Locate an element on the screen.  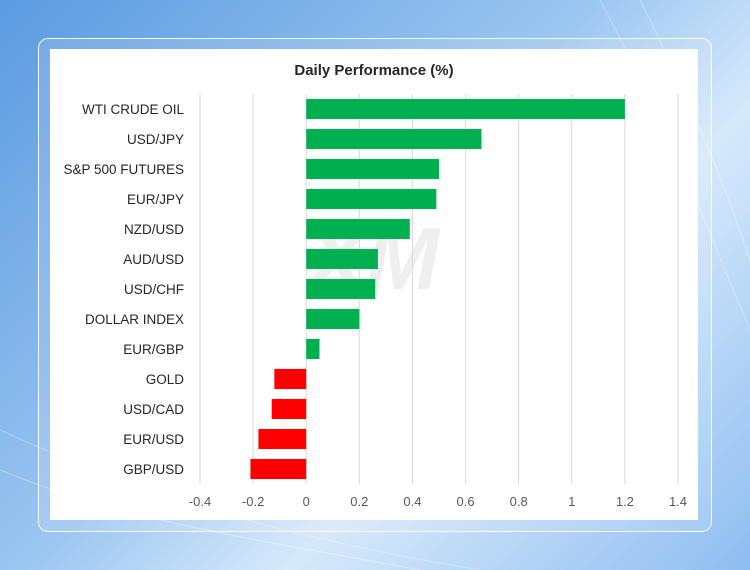
category-label: GOLD is located at coordinates (165, 379).